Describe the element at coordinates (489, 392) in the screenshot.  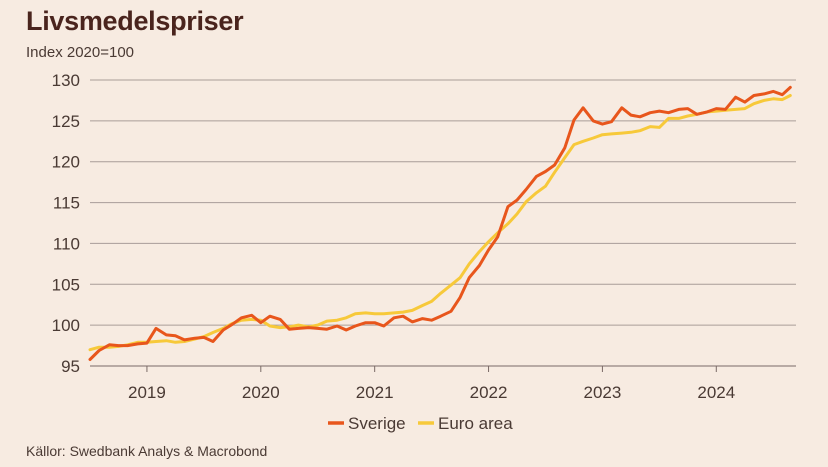
I see `x-tick-label: 2022` at that location.